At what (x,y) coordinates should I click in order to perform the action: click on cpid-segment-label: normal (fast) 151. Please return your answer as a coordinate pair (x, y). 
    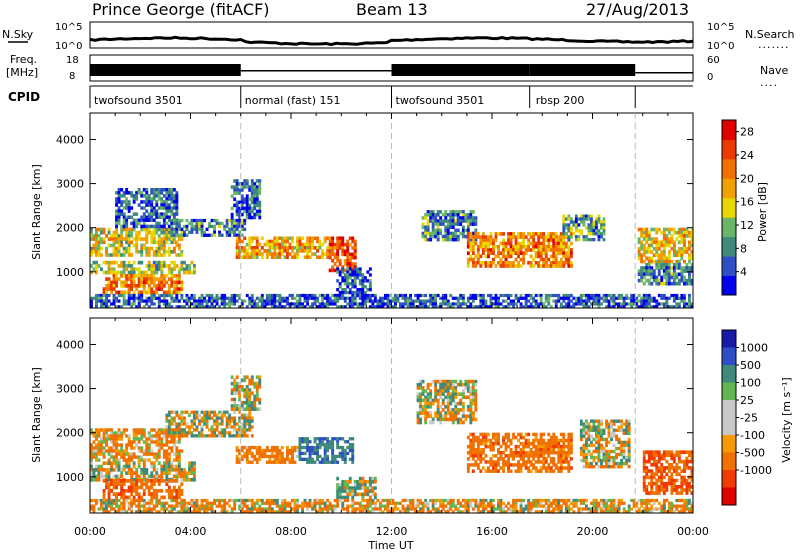
    Looking at the image, I should click on (293, 100).